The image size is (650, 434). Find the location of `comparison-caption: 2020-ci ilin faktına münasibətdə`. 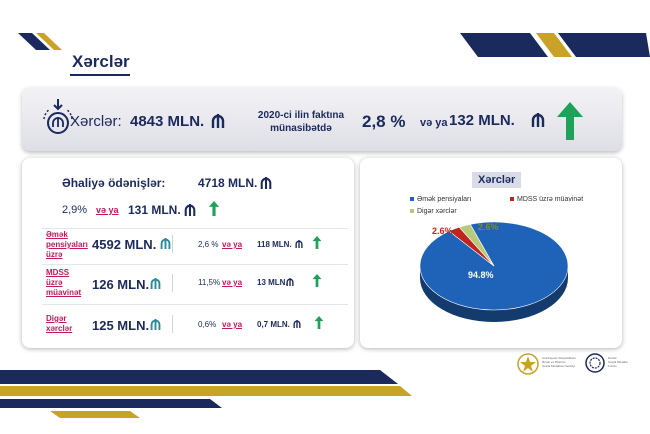

comparison-caption: 2020-ci ilin faktına münasibətdə is located at coordinates (301, 122).